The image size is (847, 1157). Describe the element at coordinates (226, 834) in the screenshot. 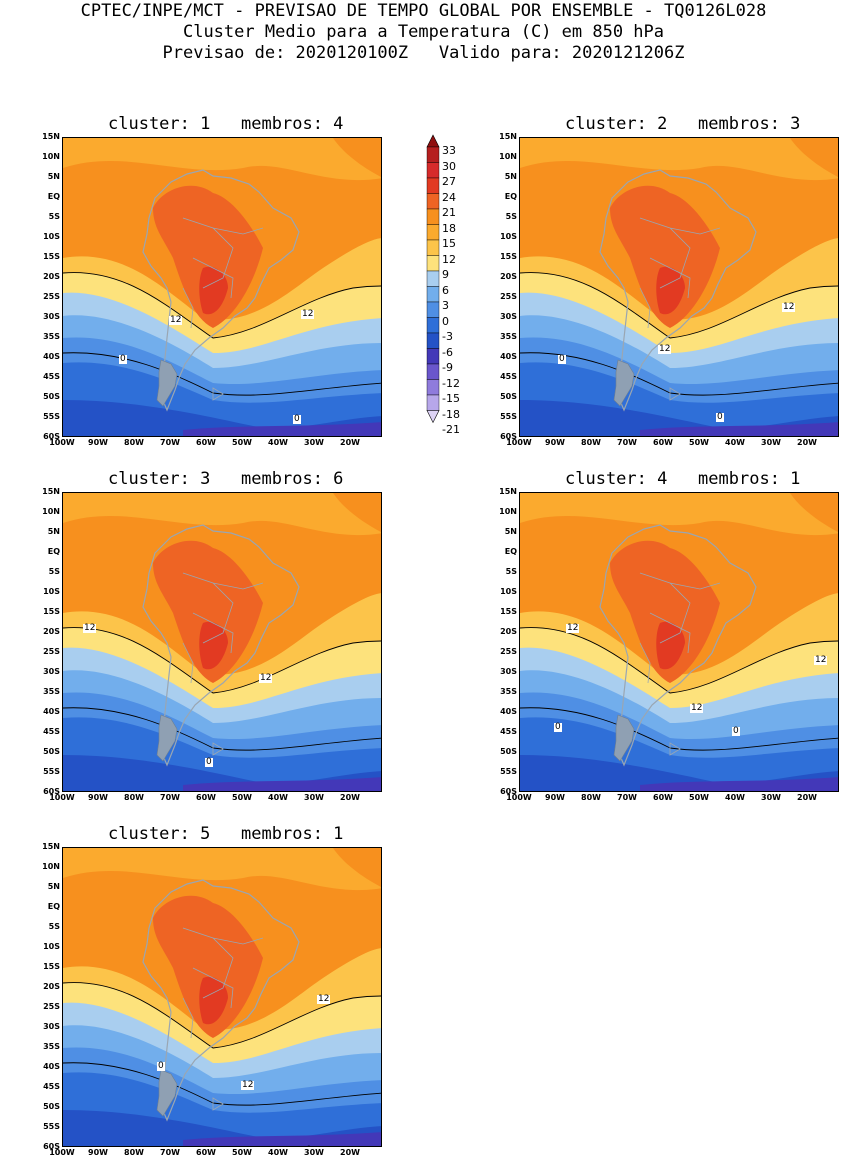

I see `panel-title: cluster: 5 membros: 1` at that location.